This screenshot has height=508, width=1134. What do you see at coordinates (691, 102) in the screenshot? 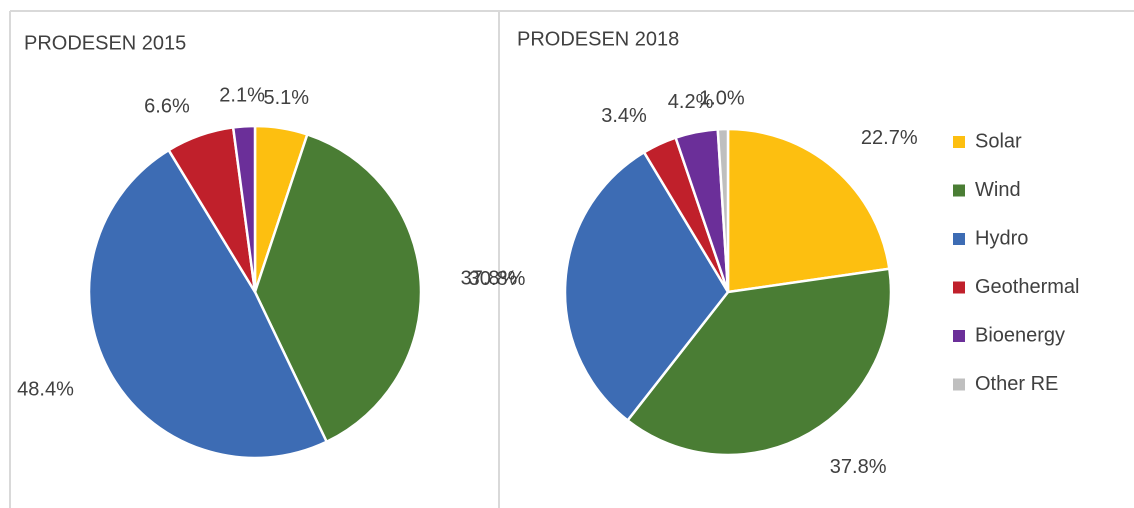
I see `data-label: 4.2%` at bounding box center [691, 102].